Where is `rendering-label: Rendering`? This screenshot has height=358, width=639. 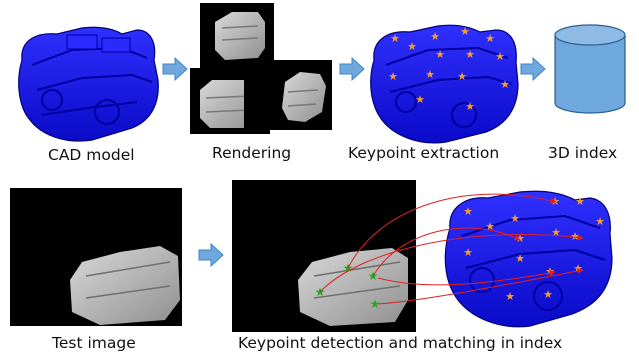 rendering-label: Rendering is located at coordinates (252, 153).